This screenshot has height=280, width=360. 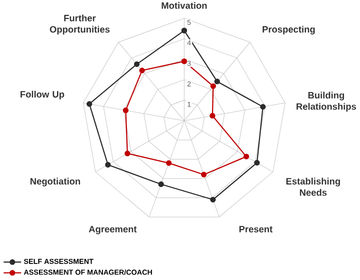 I want to click on spoke-label: Further Opportunities, so click(x=80, y=24).